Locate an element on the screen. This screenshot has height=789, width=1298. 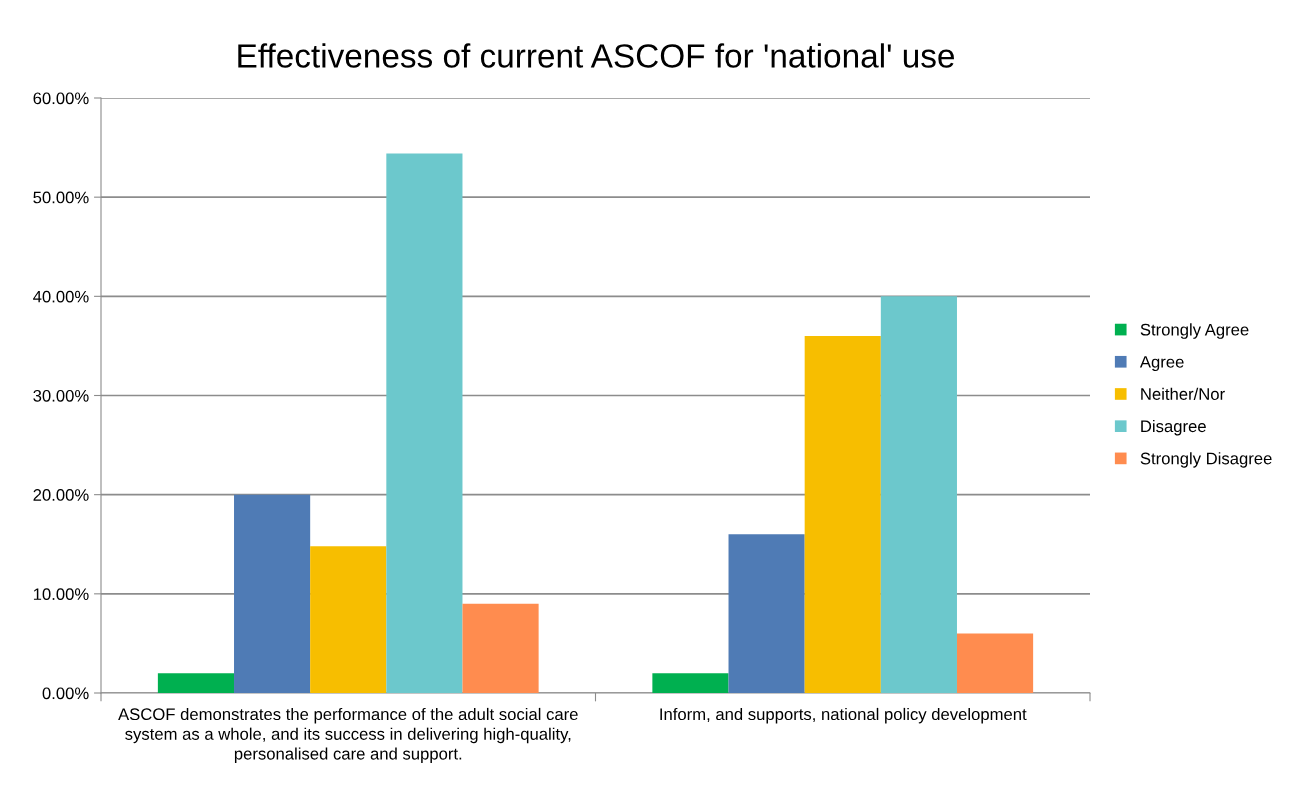
x-tick-label: Inform, and supports, national policy development is located at coordinates (843, 715).